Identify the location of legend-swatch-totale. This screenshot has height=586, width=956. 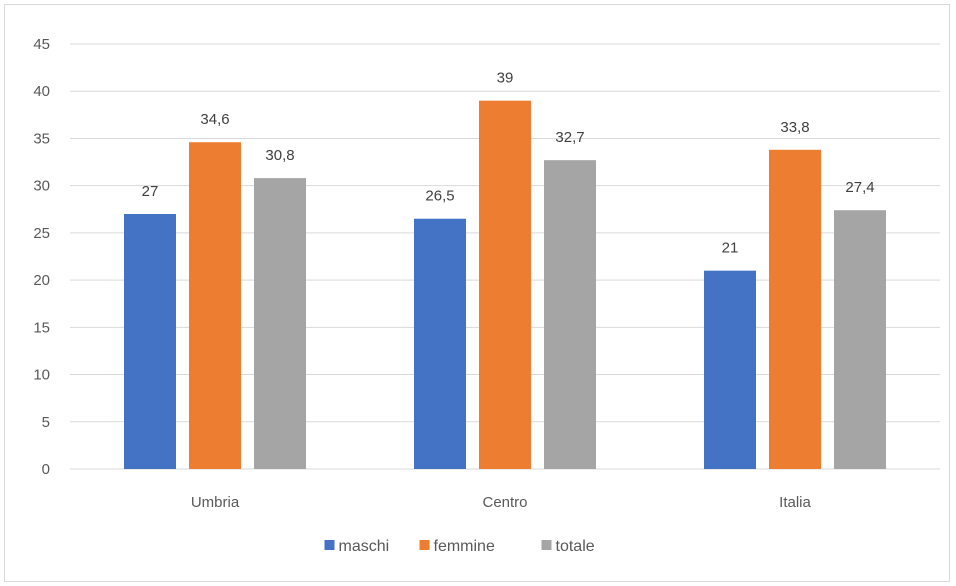
(546, 545).